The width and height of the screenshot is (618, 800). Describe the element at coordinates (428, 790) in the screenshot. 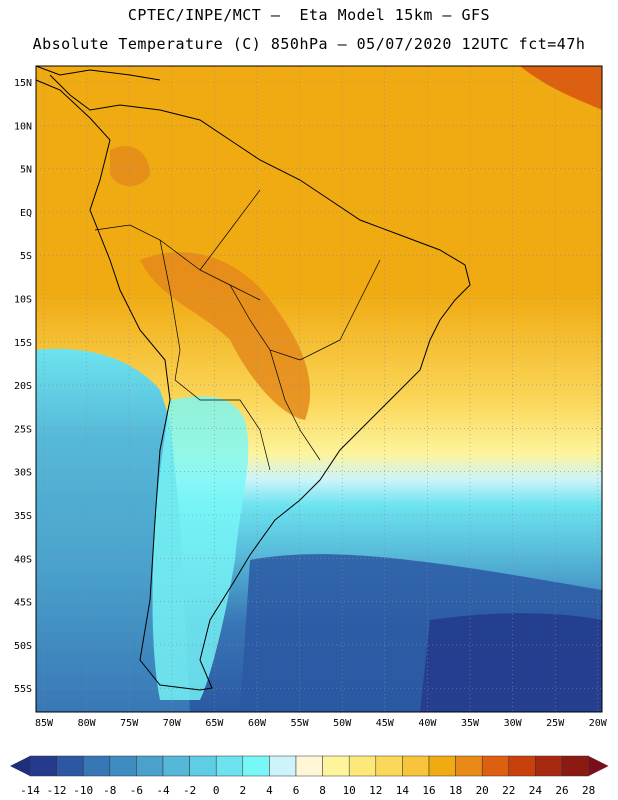

I see `legend-label: 16` at that location.